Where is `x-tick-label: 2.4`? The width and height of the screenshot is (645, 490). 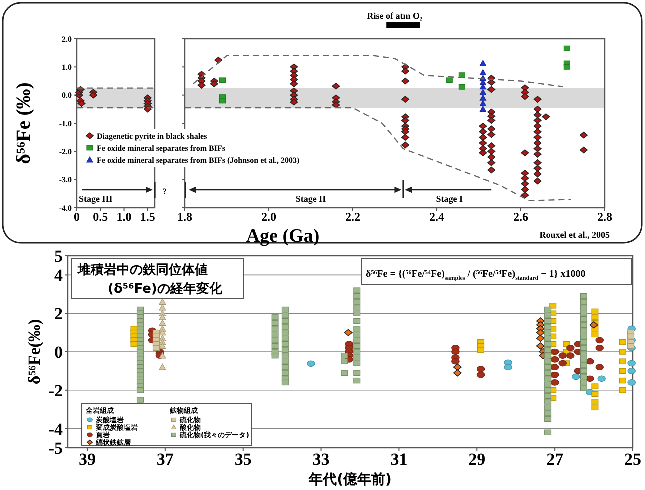
x-tick-label: 2.4 is located at coordinates (437, 217).